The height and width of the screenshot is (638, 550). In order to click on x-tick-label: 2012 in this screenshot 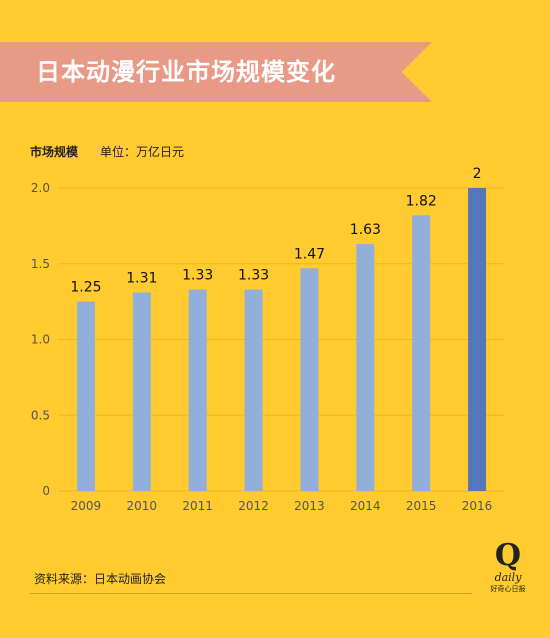, I will do `click(253, 506)`.